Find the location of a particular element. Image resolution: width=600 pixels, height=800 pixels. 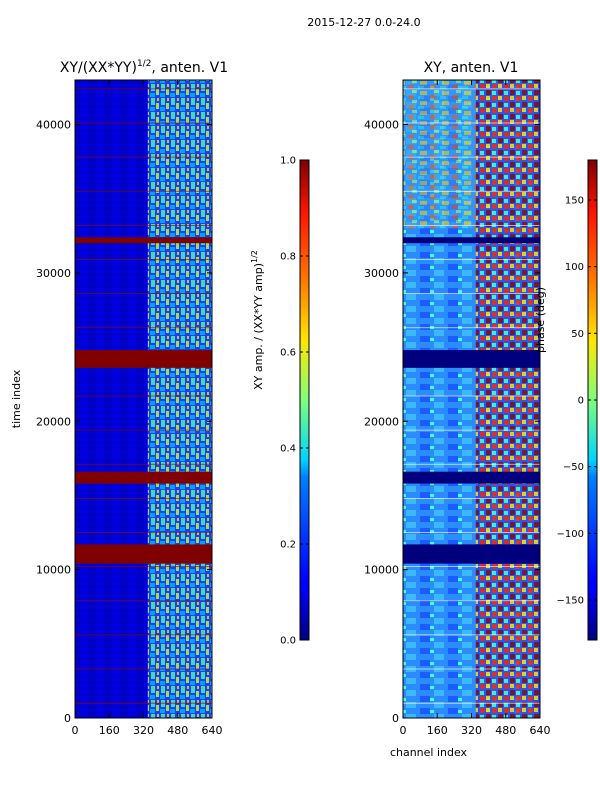

colorbar-label: phase (deg) is located at coordinates (540, 320).